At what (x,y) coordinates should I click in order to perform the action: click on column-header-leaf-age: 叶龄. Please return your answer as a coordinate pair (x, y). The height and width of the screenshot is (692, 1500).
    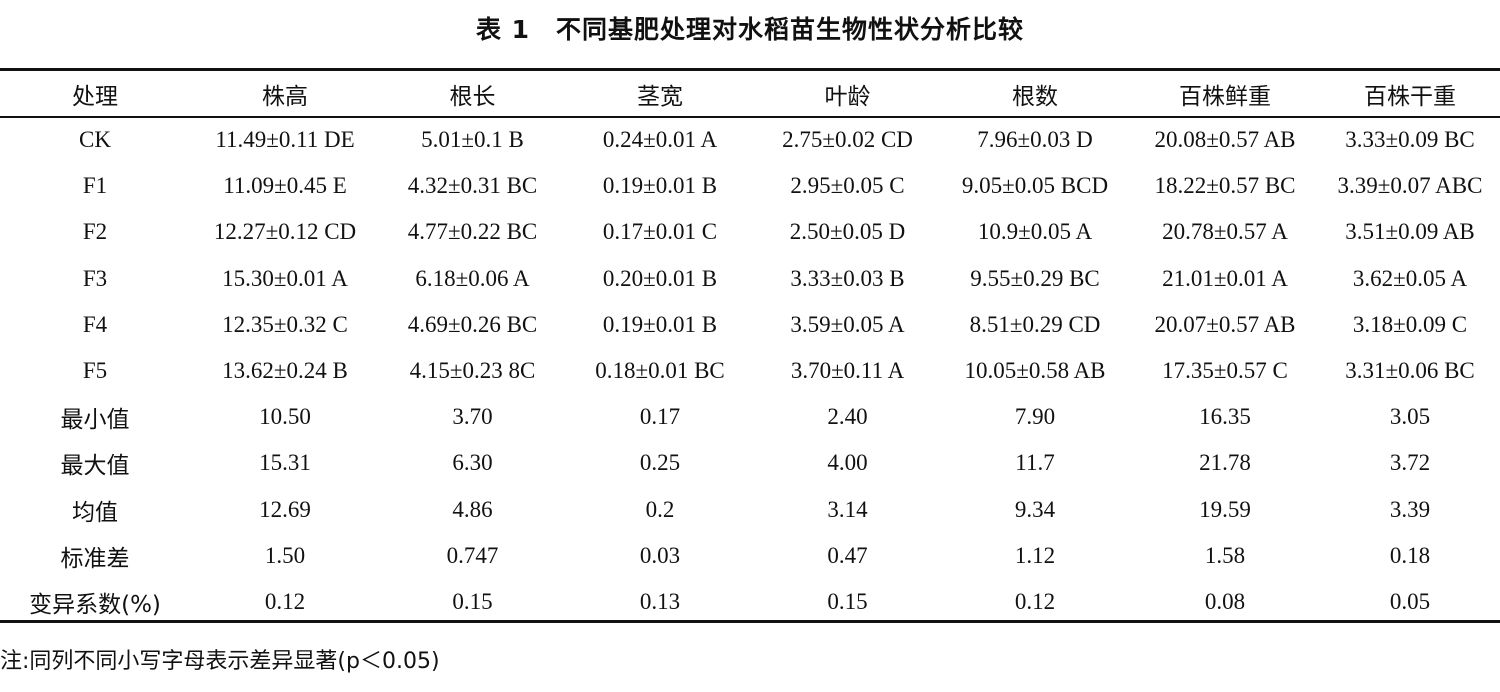
    Looking at the image, I should click on (847, 96).